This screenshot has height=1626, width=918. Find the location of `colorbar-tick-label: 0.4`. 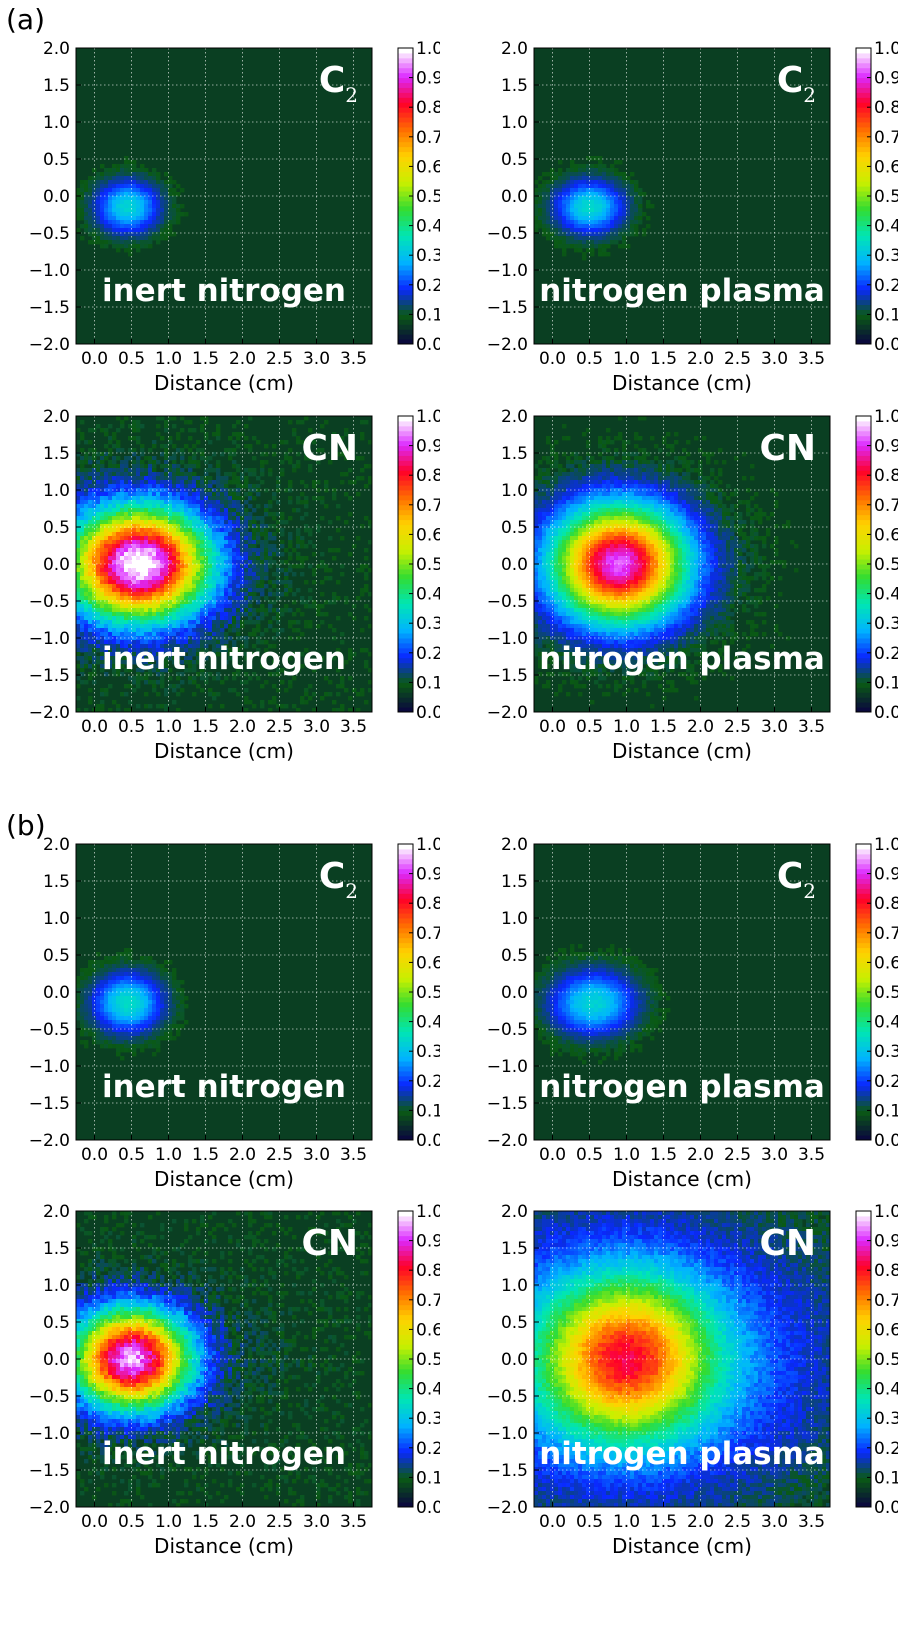

colorbar-tick-label: 0.4 is located at coordinates (428, 595).